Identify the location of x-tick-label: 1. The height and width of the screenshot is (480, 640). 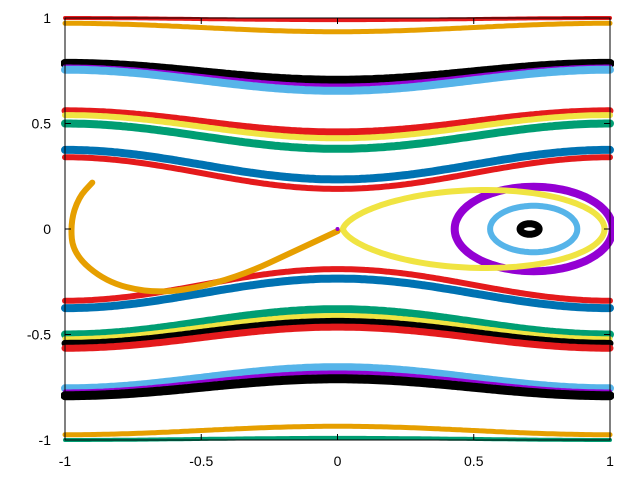
(610, 461).